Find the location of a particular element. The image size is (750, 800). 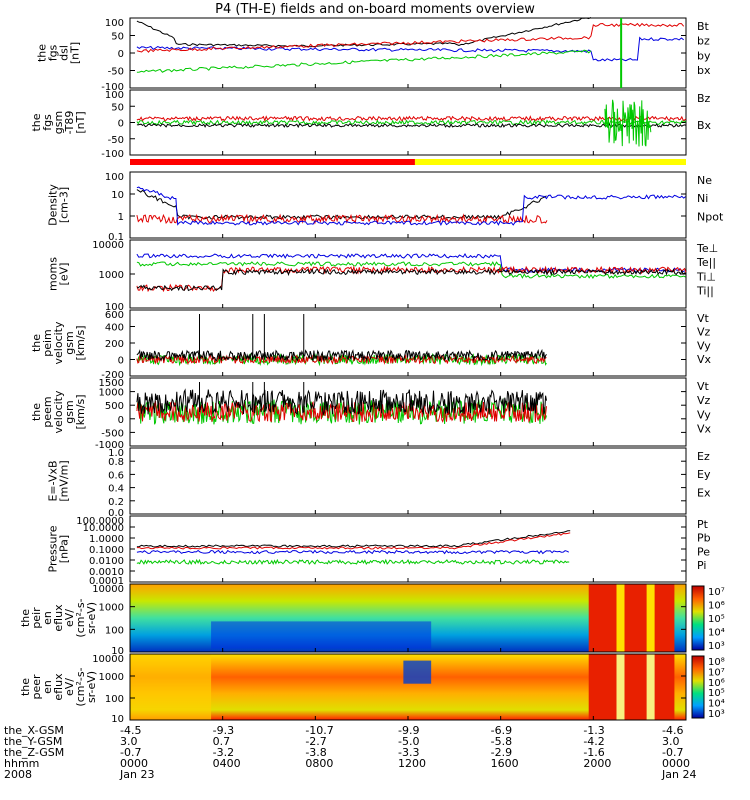

ephemeris-value: -10.7 is located at coordinates (319, 730).